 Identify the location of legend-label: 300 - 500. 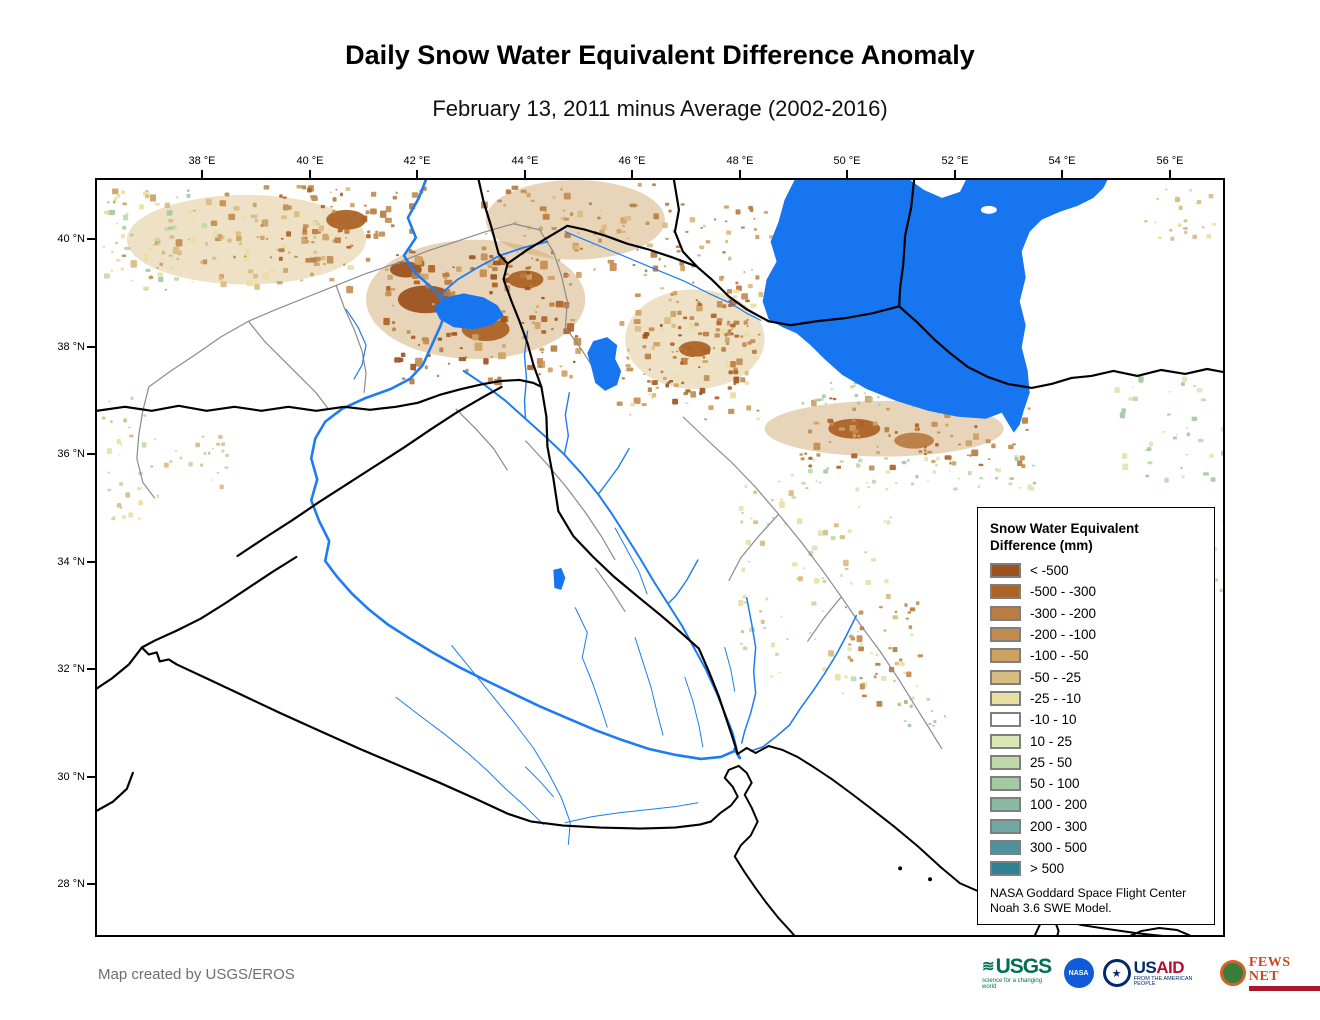
(1059, 847).